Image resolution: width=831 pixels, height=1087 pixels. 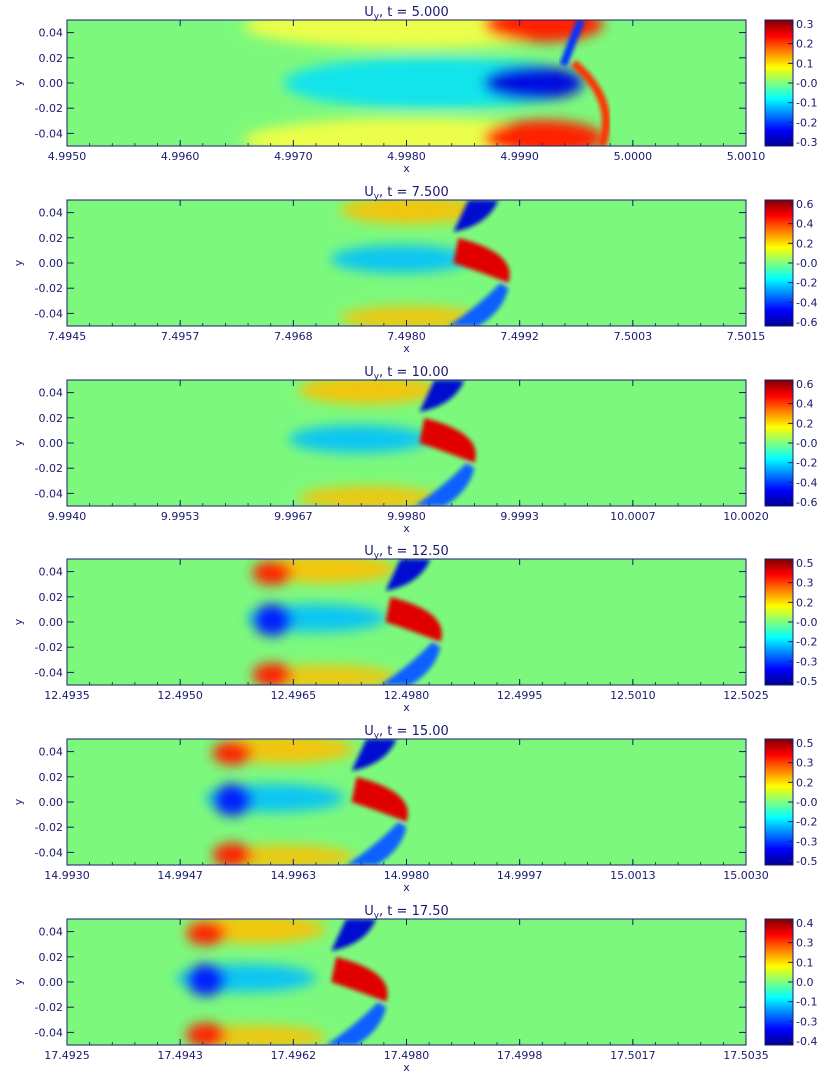 What do you see at coordinates (406, 336) in the screenshot?
I see `x-tick-label: 7.4980` at bounding box center [406, 336].